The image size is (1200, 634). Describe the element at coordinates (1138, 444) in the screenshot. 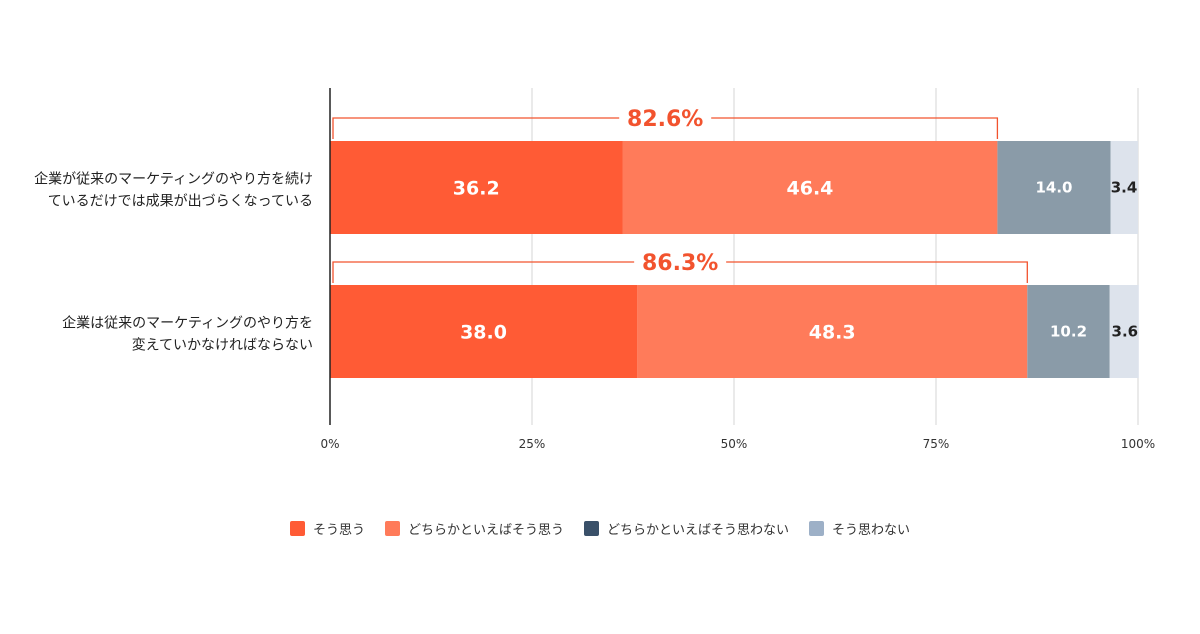

I see `x-tick-label: 100%` at that location.